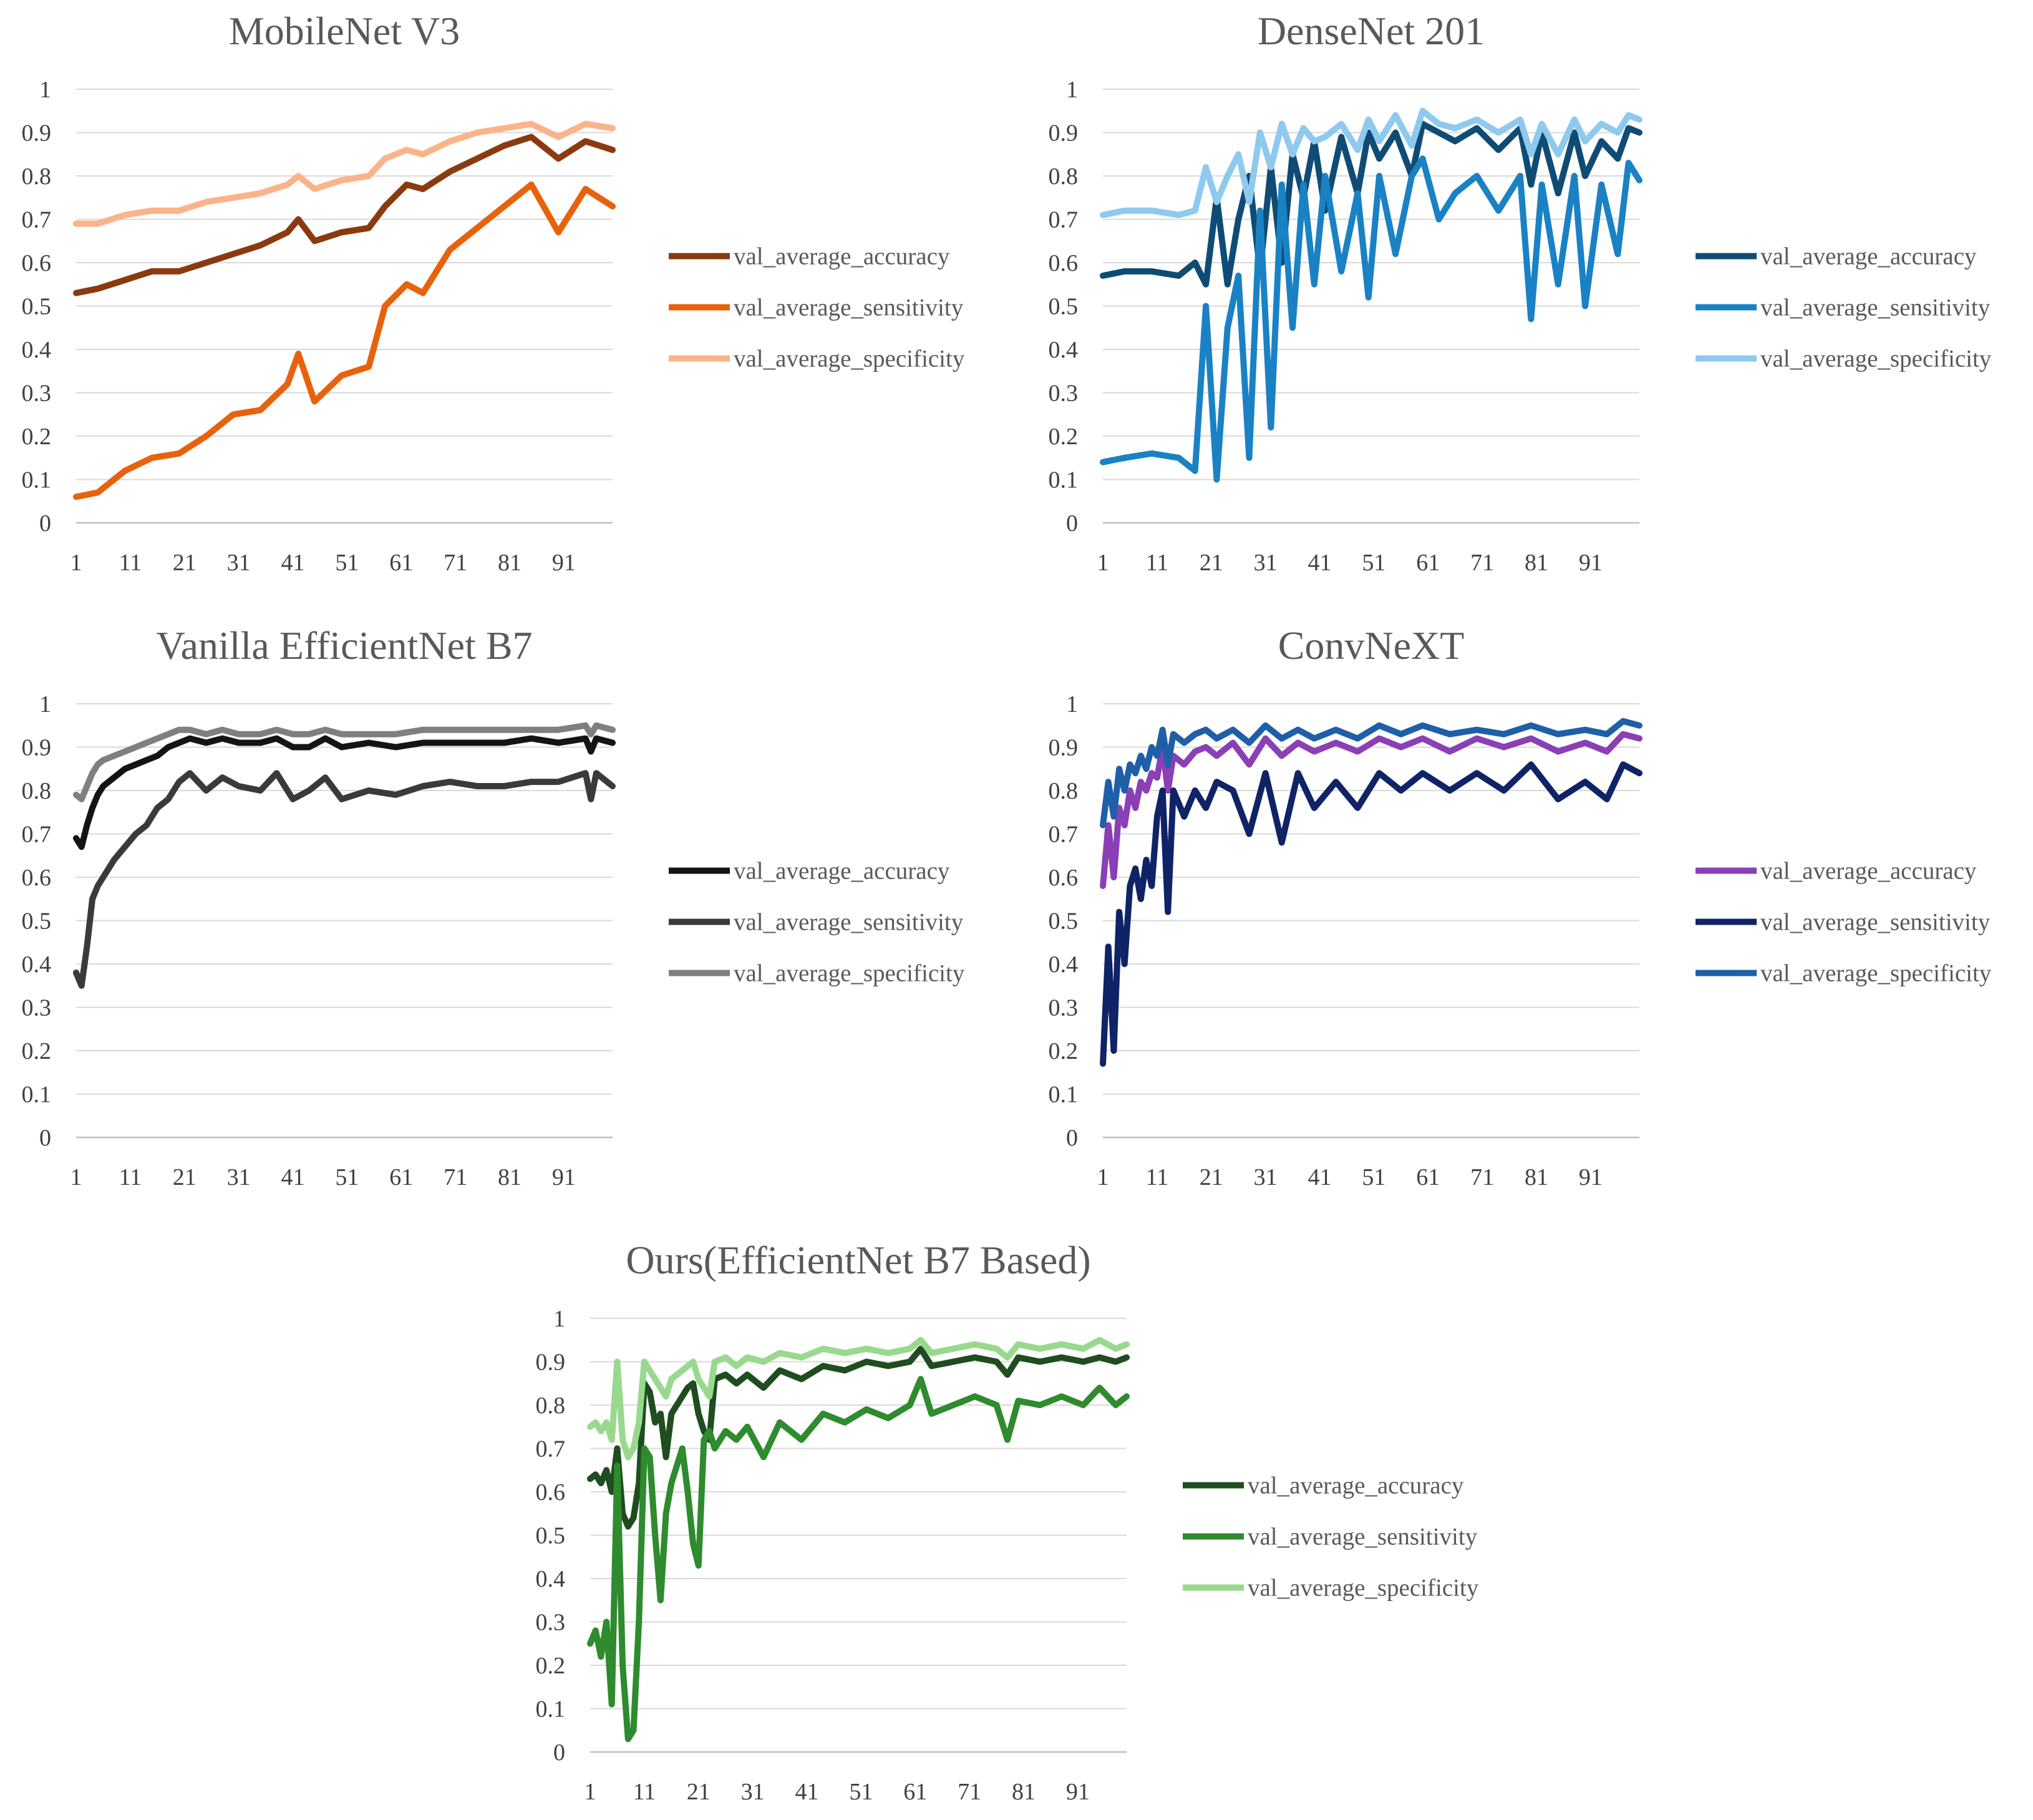 This screenshot has width=2033, height=1820. I want to click on chart-title: Ours(EfficientNet B7 Based), so click(858, 1260).